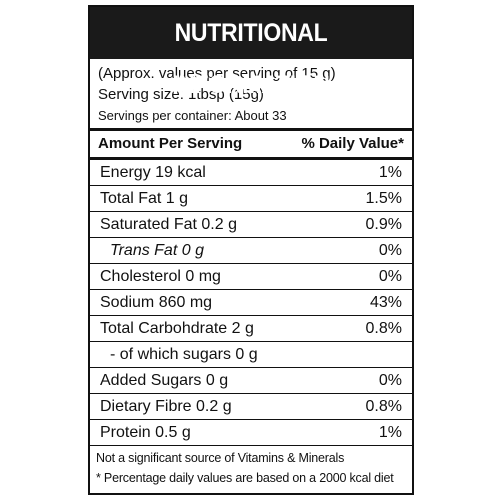 The height and width of the screenshot is (500, 500). I want to click on nutrient-name: - of which sugars 0 g, so click(184, 354).